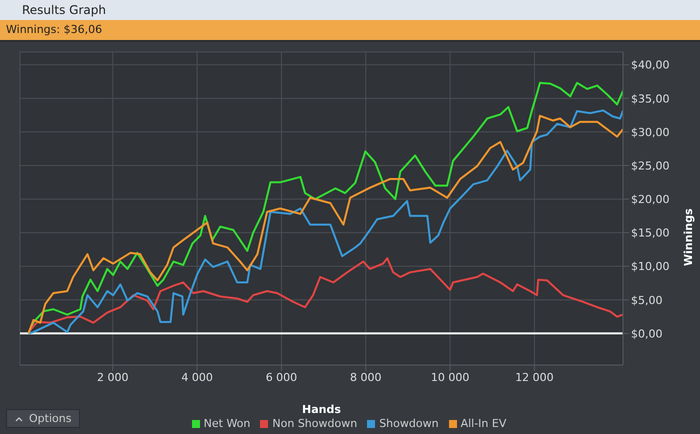  I want to click on y-tick-label: $35,00, so click(650, 99).